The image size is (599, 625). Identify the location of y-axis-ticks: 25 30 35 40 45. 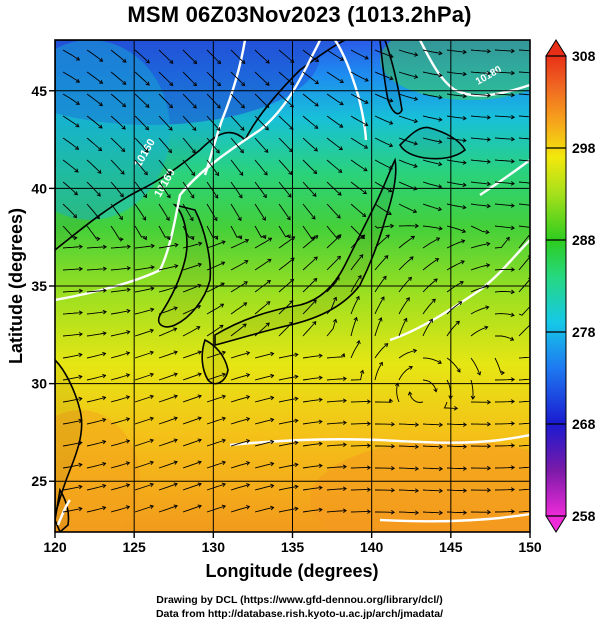
(43, 286).